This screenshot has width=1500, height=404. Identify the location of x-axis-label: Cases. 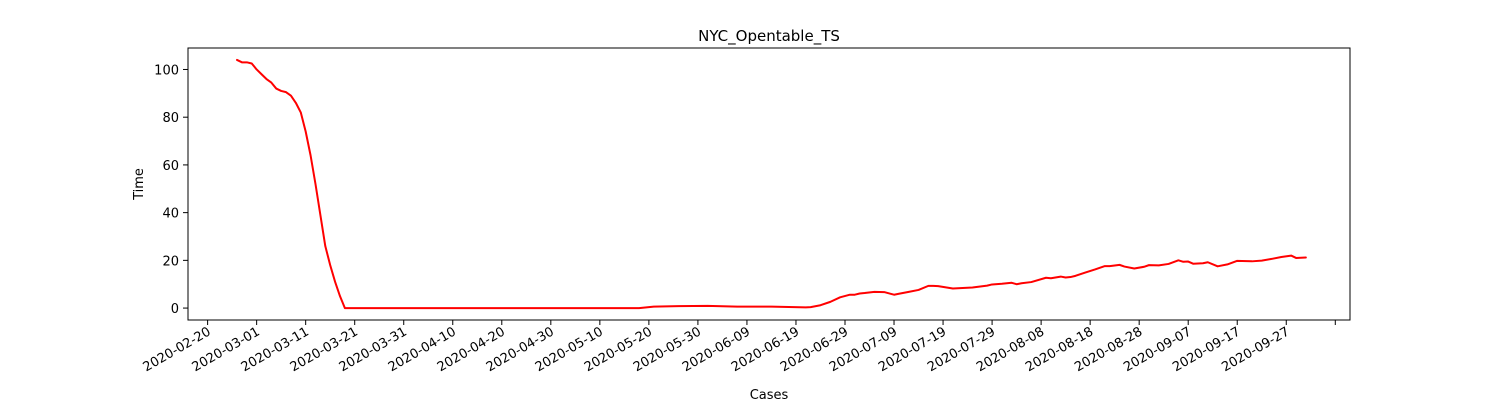
(769, 394).